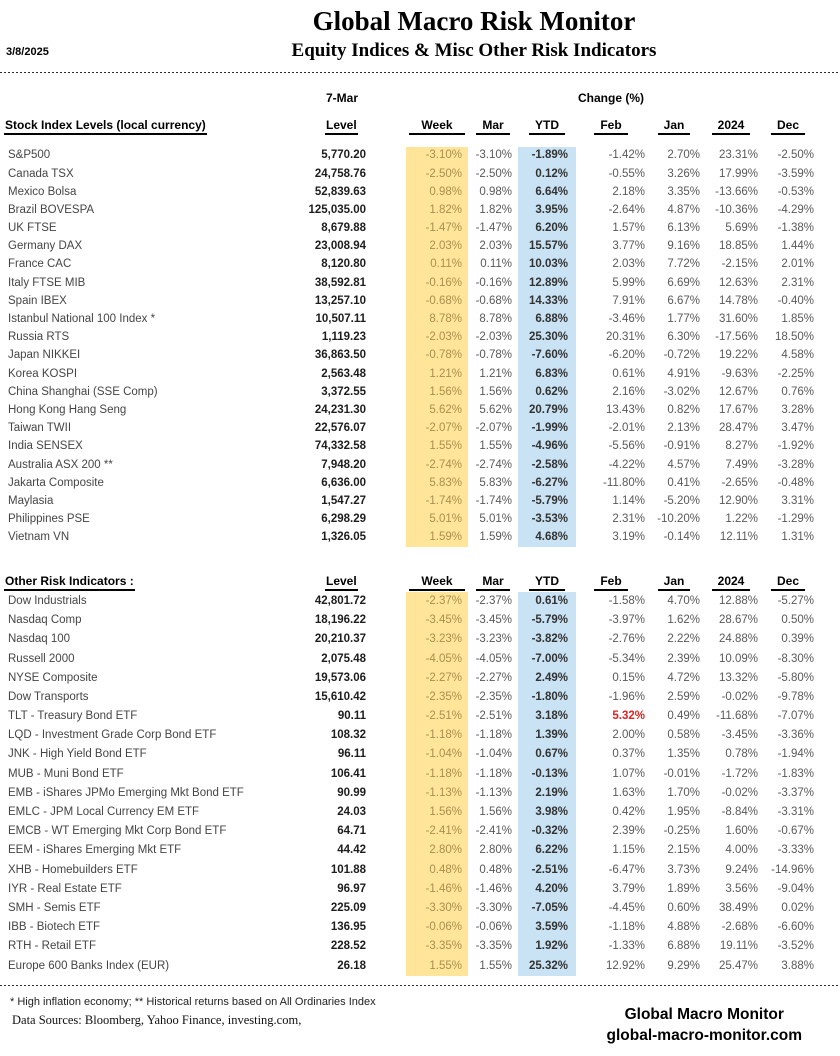  Describe the element at coordinates (738, 428) in the screenshot. I see `cell-y2024: 28.47%` at that location.